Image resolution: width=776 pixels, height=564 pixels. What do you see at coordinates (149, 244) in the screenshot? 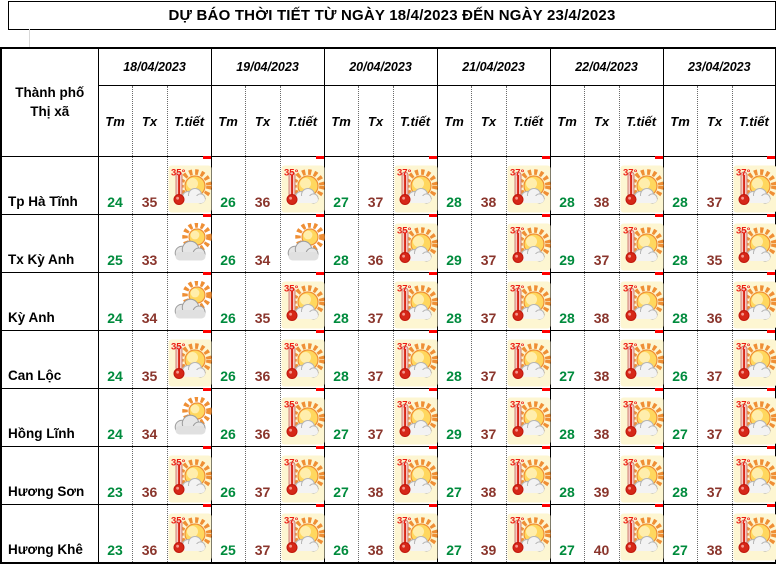
I see `tx-value-cell: 33` at bounding box center [149, 244].